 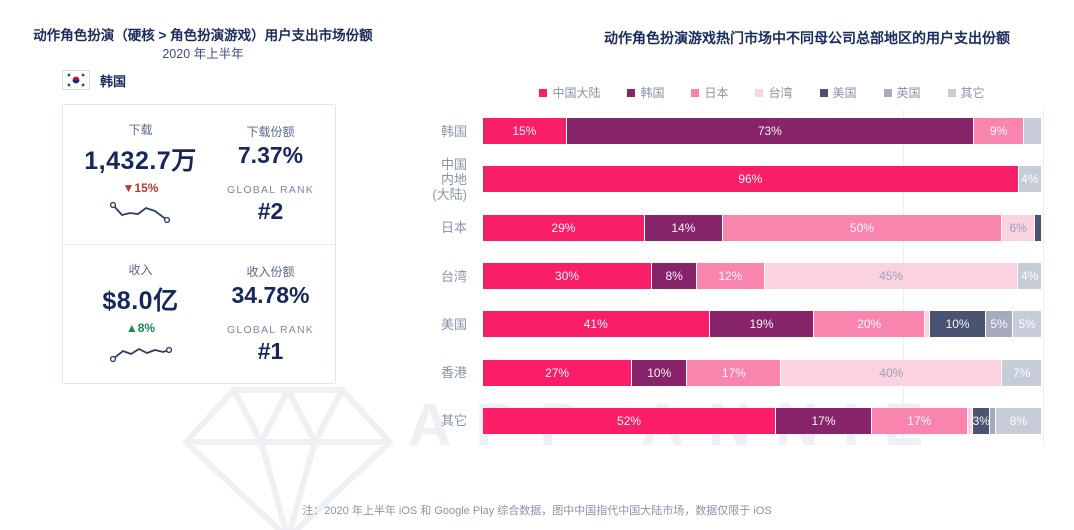 I want to click on segment-value-label: 3%, so click(x=981, y=420).